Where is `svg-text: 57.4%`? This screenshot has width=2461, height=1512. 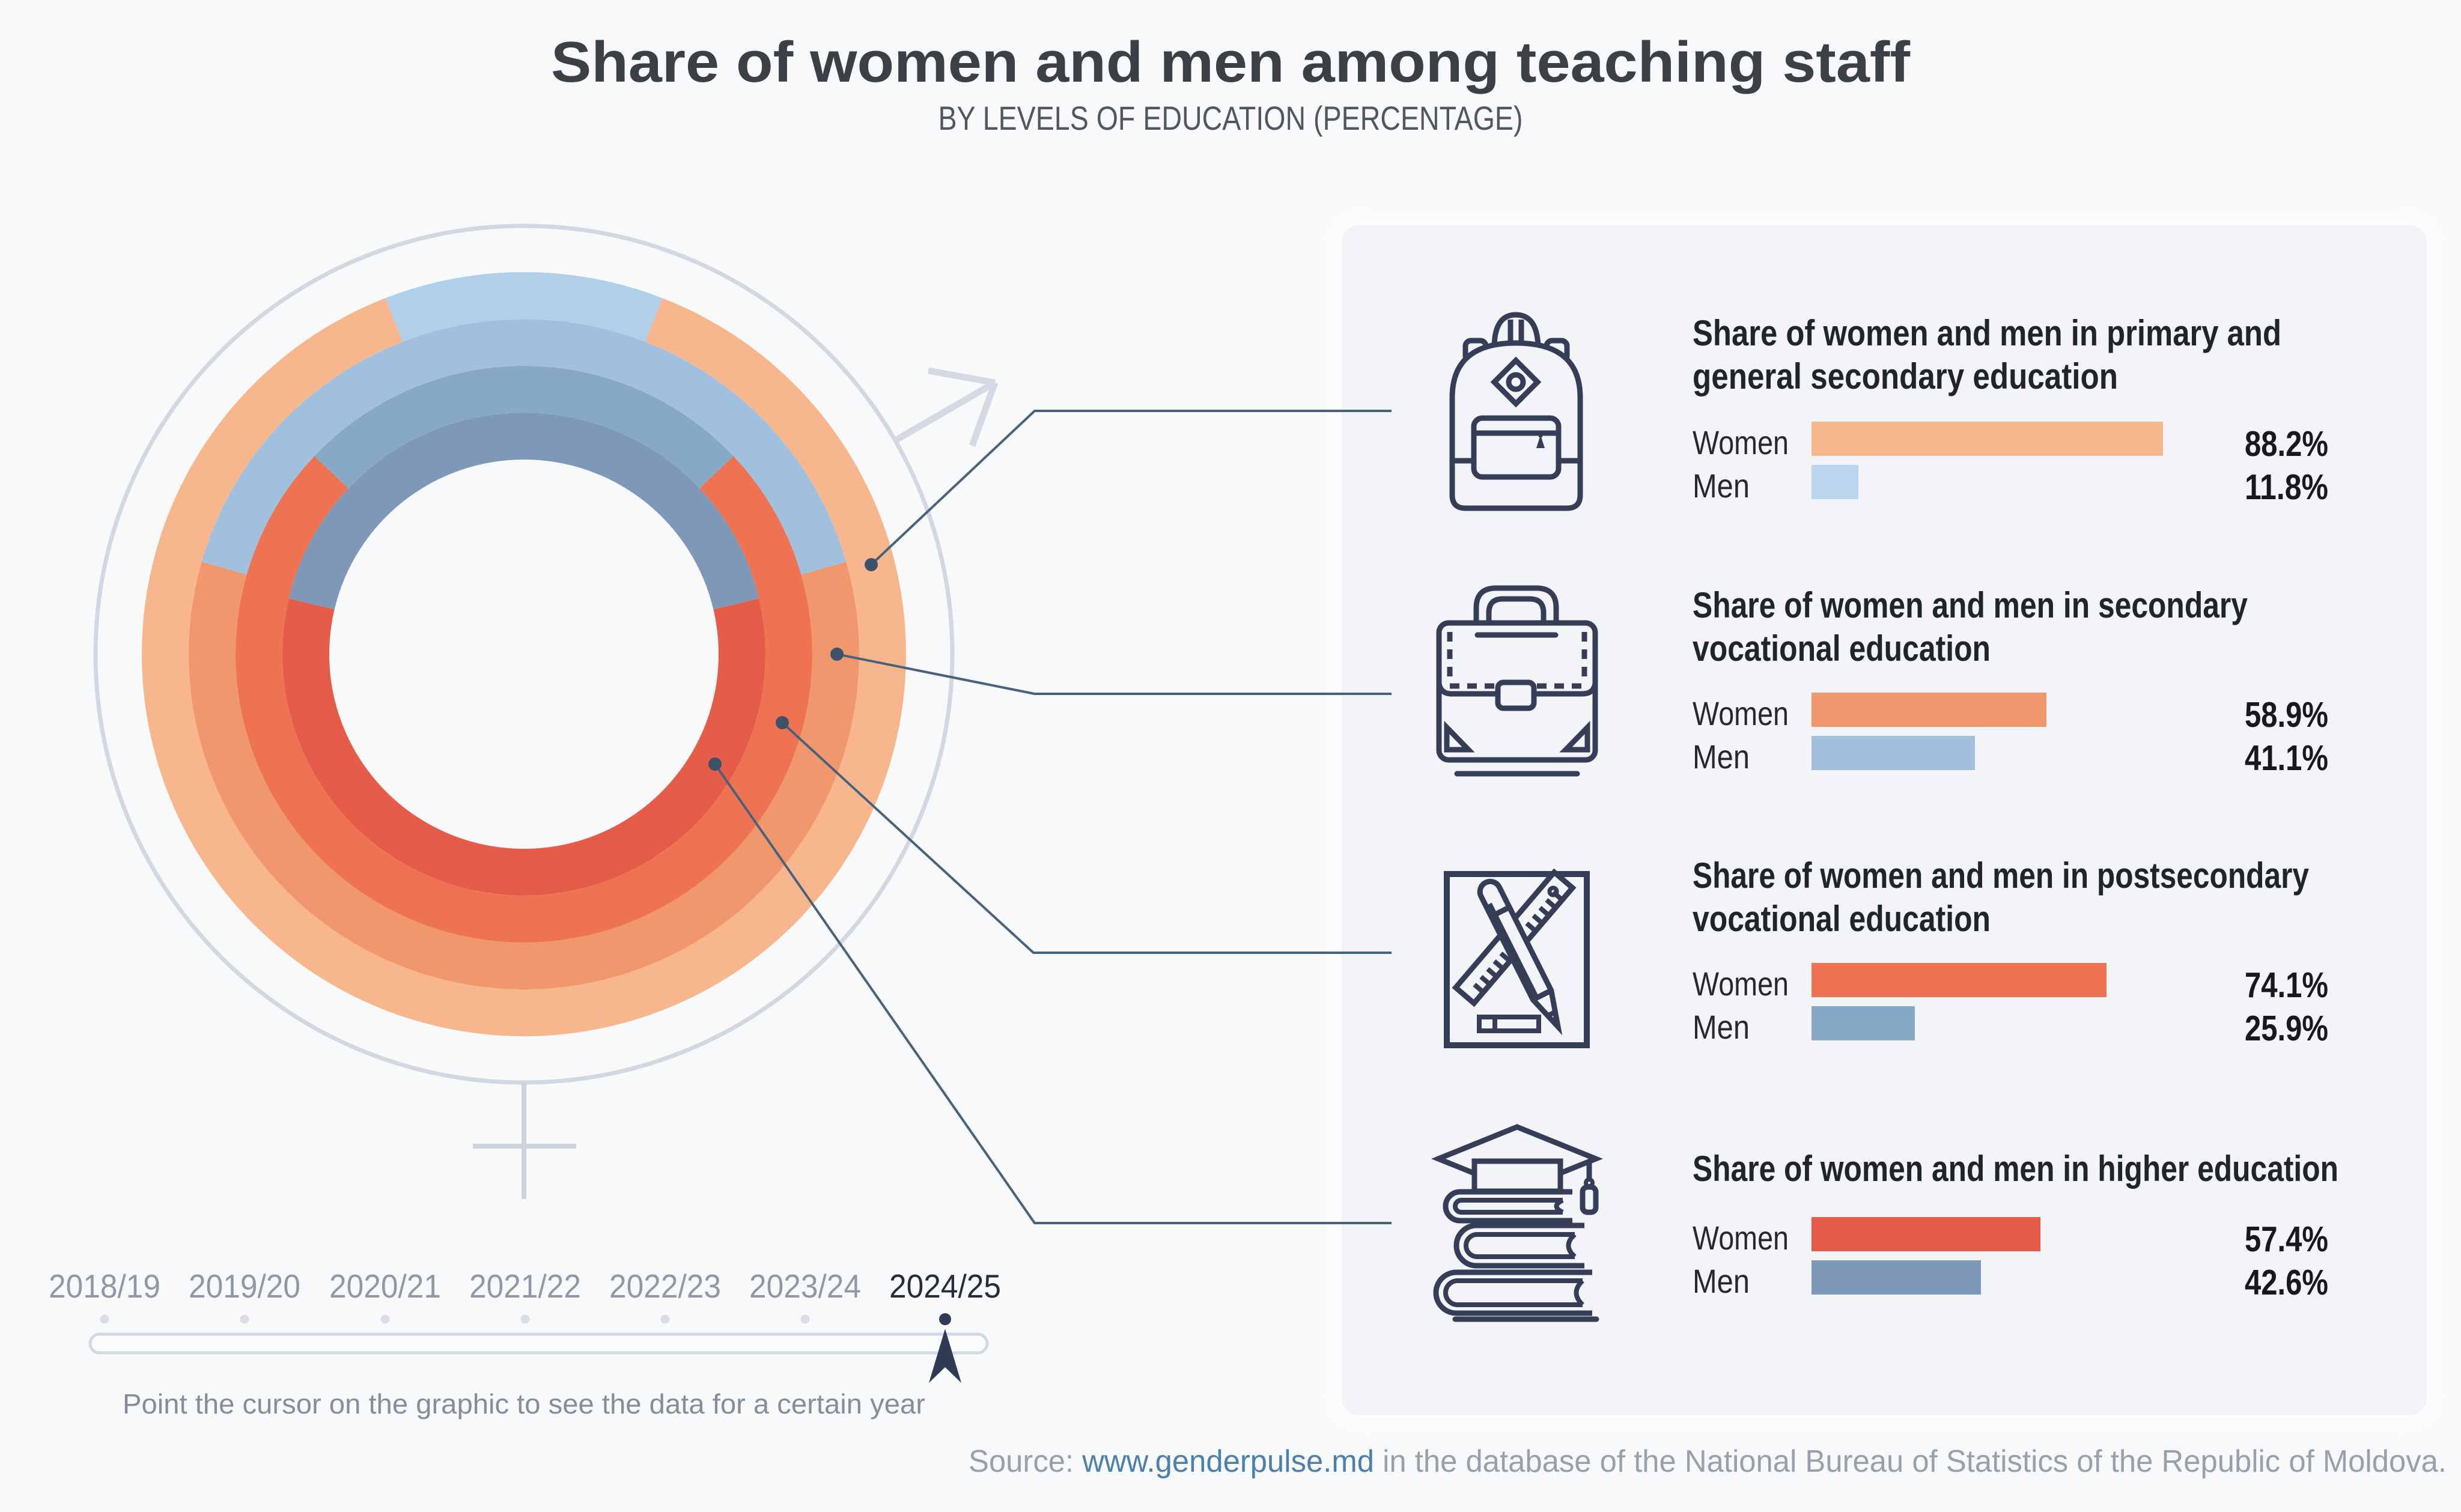 svg-text: 57.4% is located at coordinates (2286, 1239).